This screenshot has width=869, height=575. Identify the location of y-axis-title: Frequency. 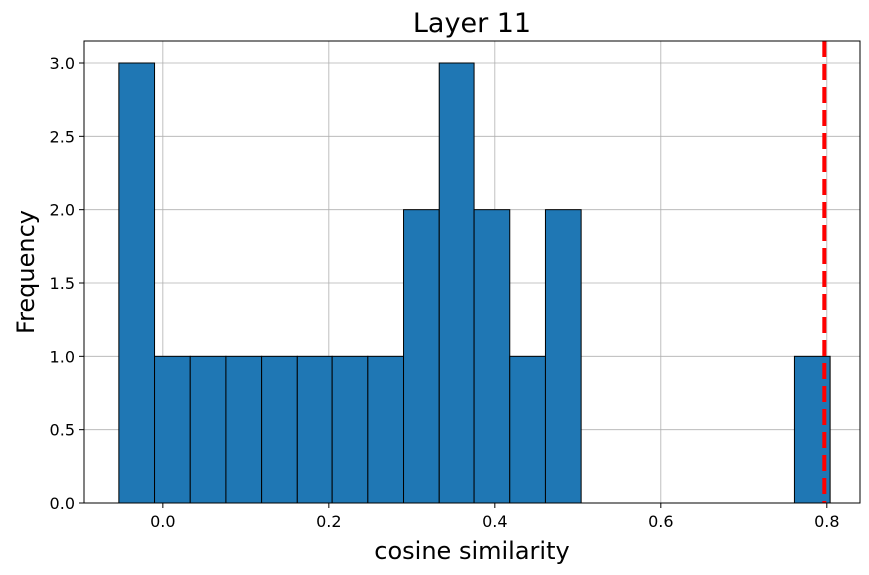
(26, 272).